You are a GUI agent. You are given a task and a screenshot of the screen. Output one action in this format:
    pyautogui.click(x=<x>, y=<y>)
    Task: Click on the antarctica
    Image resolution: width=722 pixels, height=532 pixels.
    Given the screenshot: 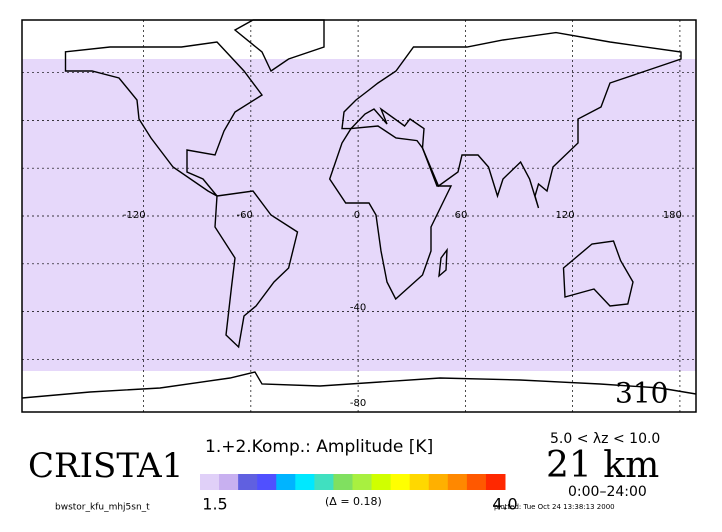 What is the action you would take?
    pyautogui.click(x=359, y=385)
    